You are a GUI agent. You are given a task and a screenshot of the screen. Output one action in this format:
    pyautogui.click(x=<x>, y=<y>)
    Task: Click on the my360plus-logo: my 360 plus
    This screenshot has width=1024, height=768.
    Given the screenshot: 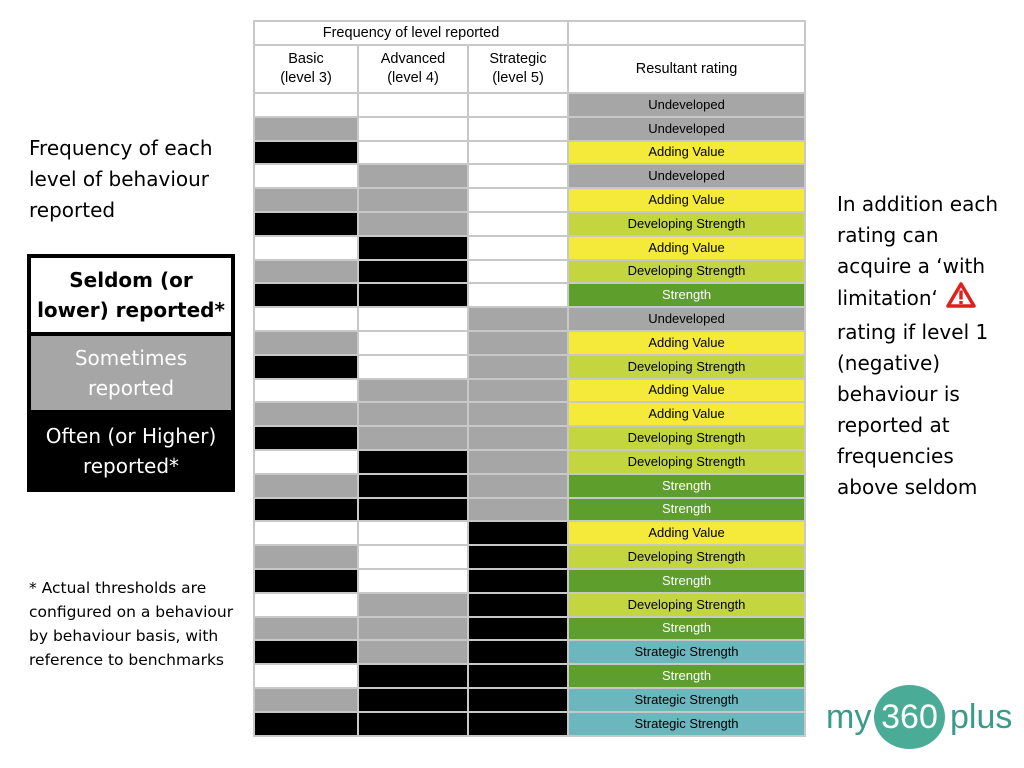 What is the action you would take?
    pyautogui.click(x=923, y=717)
    